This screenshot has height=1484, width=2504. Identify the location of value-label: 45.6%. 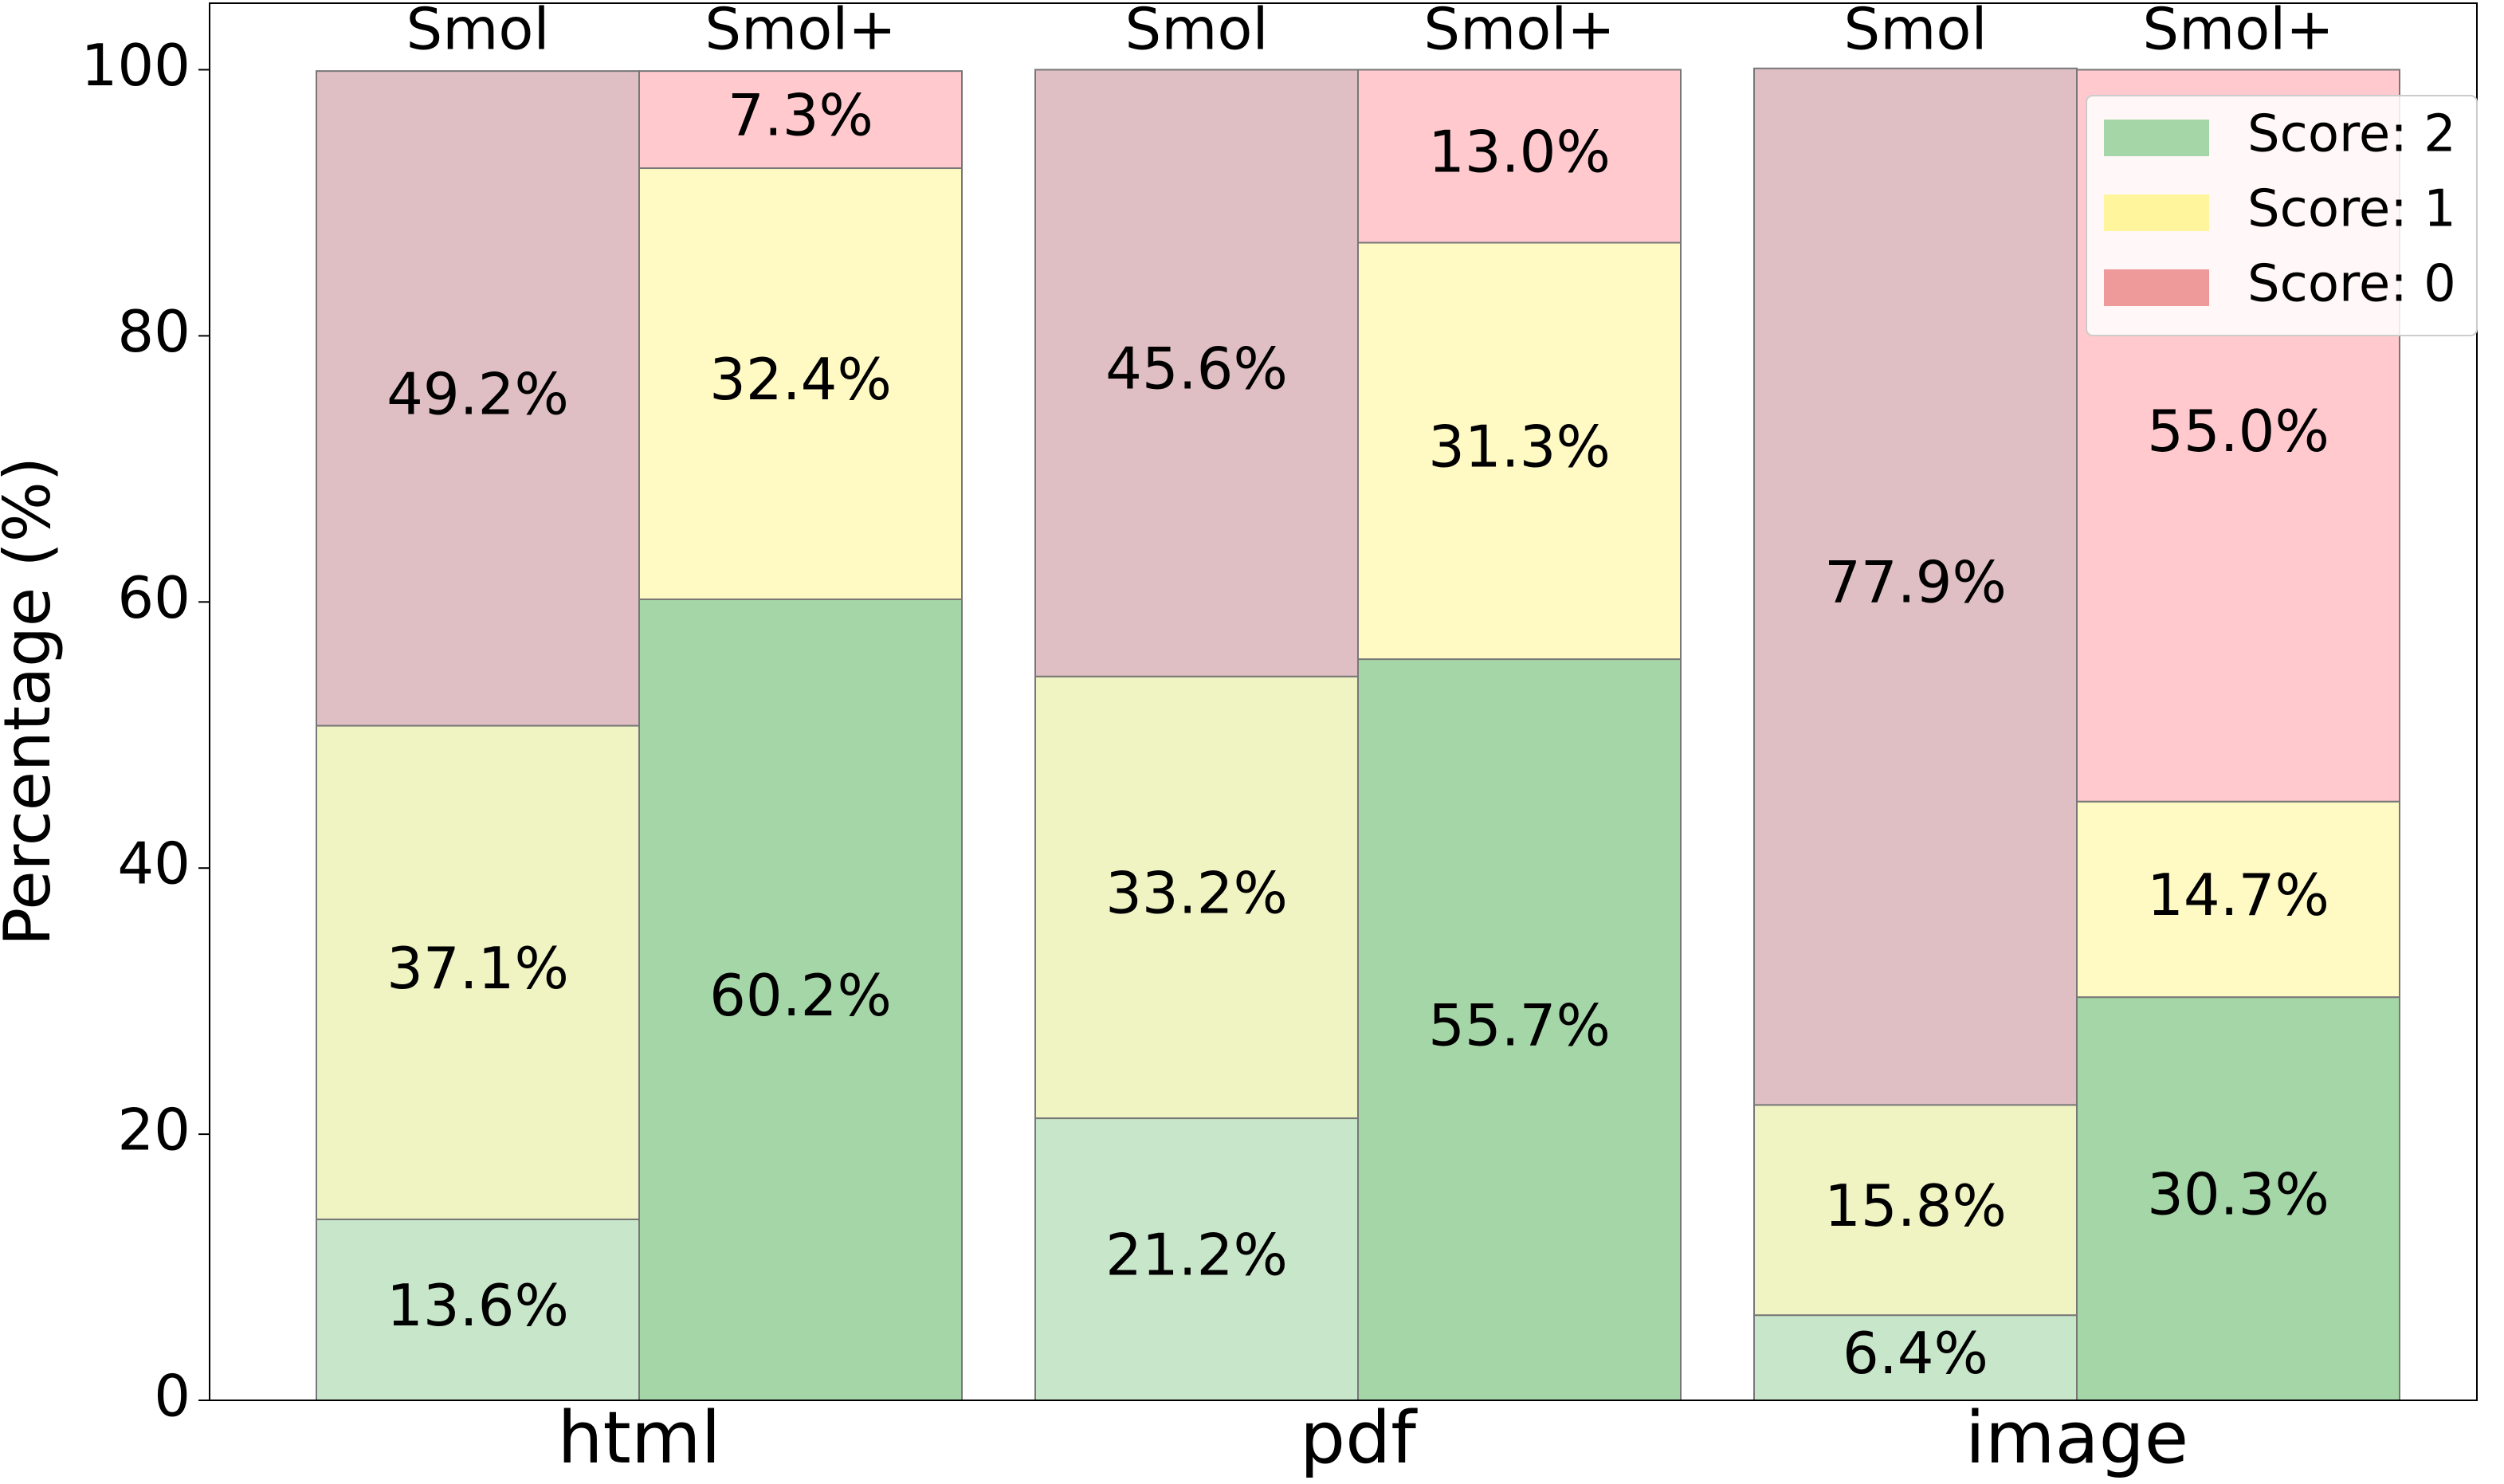
(1196, 369).